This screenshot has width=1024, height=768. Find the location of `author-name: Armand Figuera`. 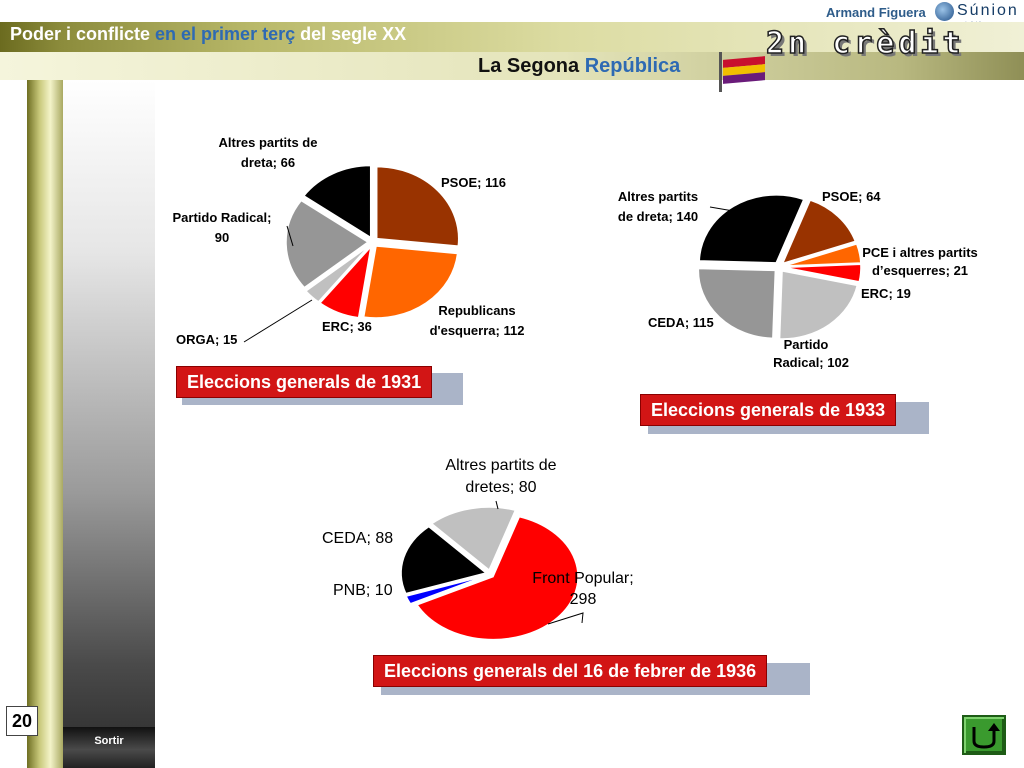

author-name: Armand Figuera is located at coordinates (876, 12).